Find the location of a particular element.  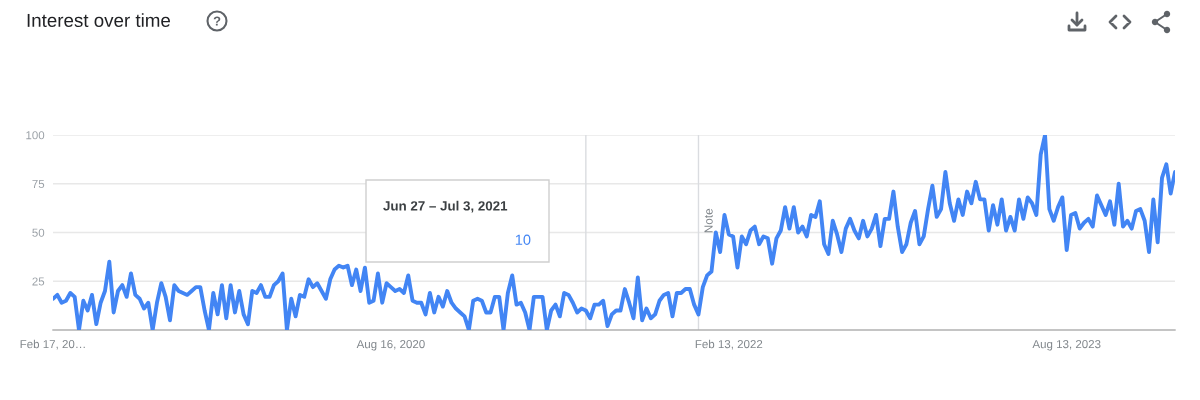

y-tick-label: 25 is located at coordinates (38, 281).